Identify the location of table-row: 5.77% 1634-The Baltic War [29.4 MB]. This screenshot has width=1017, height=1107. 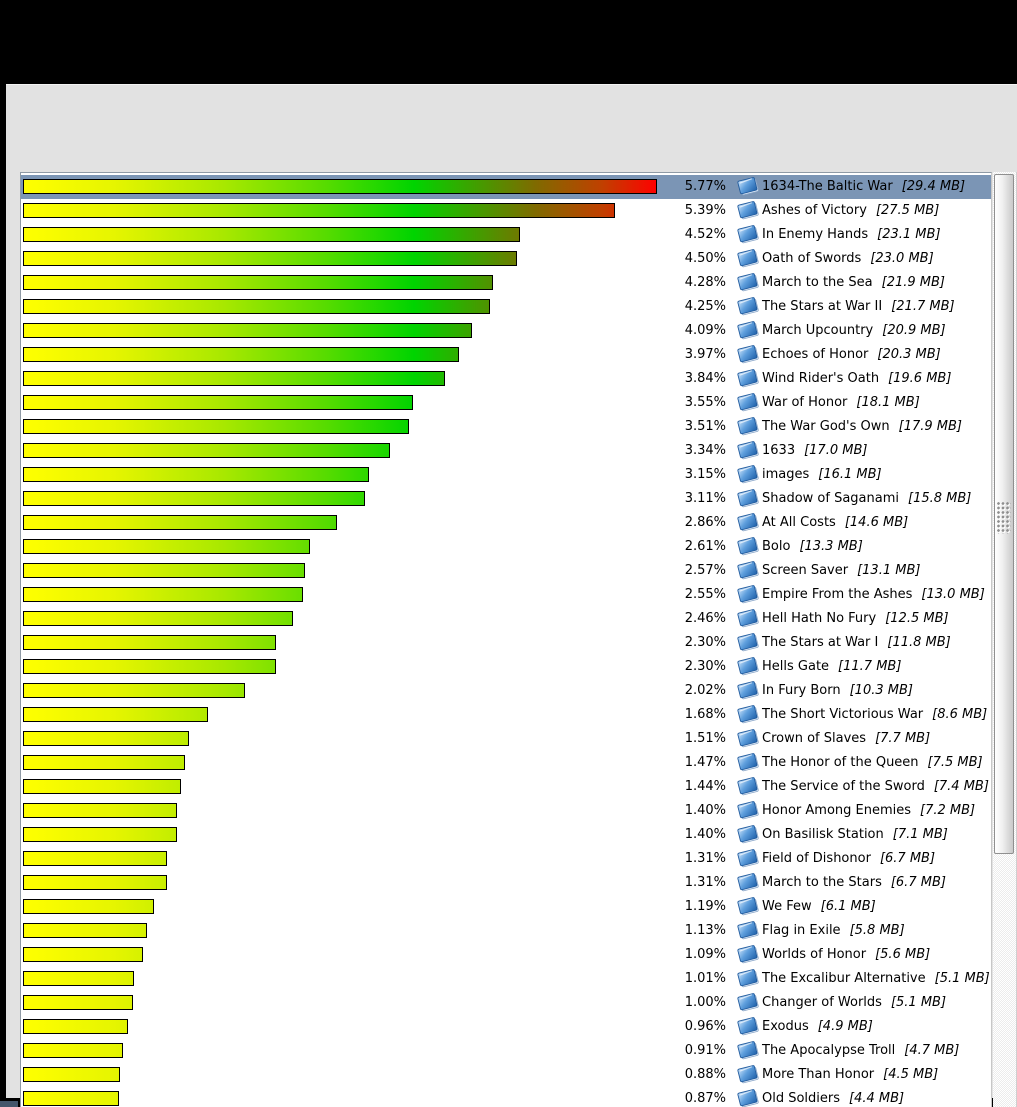
(506, 187).